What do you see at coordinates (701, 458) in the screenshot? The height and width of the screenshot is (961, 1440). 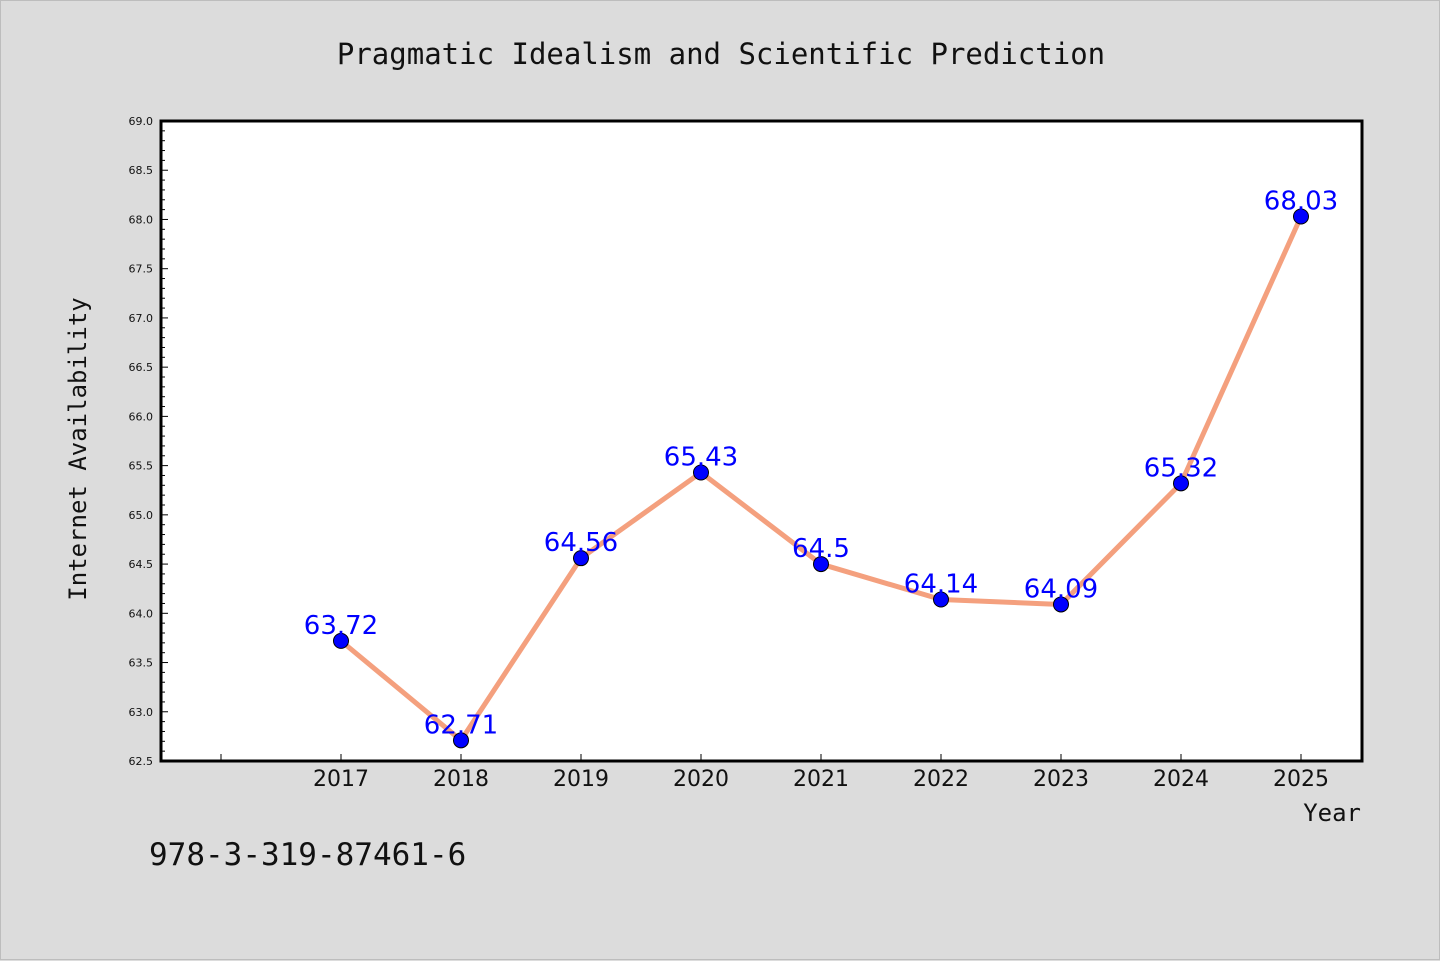 I see `data-label: 65.43` at bounding box center [701, 458].